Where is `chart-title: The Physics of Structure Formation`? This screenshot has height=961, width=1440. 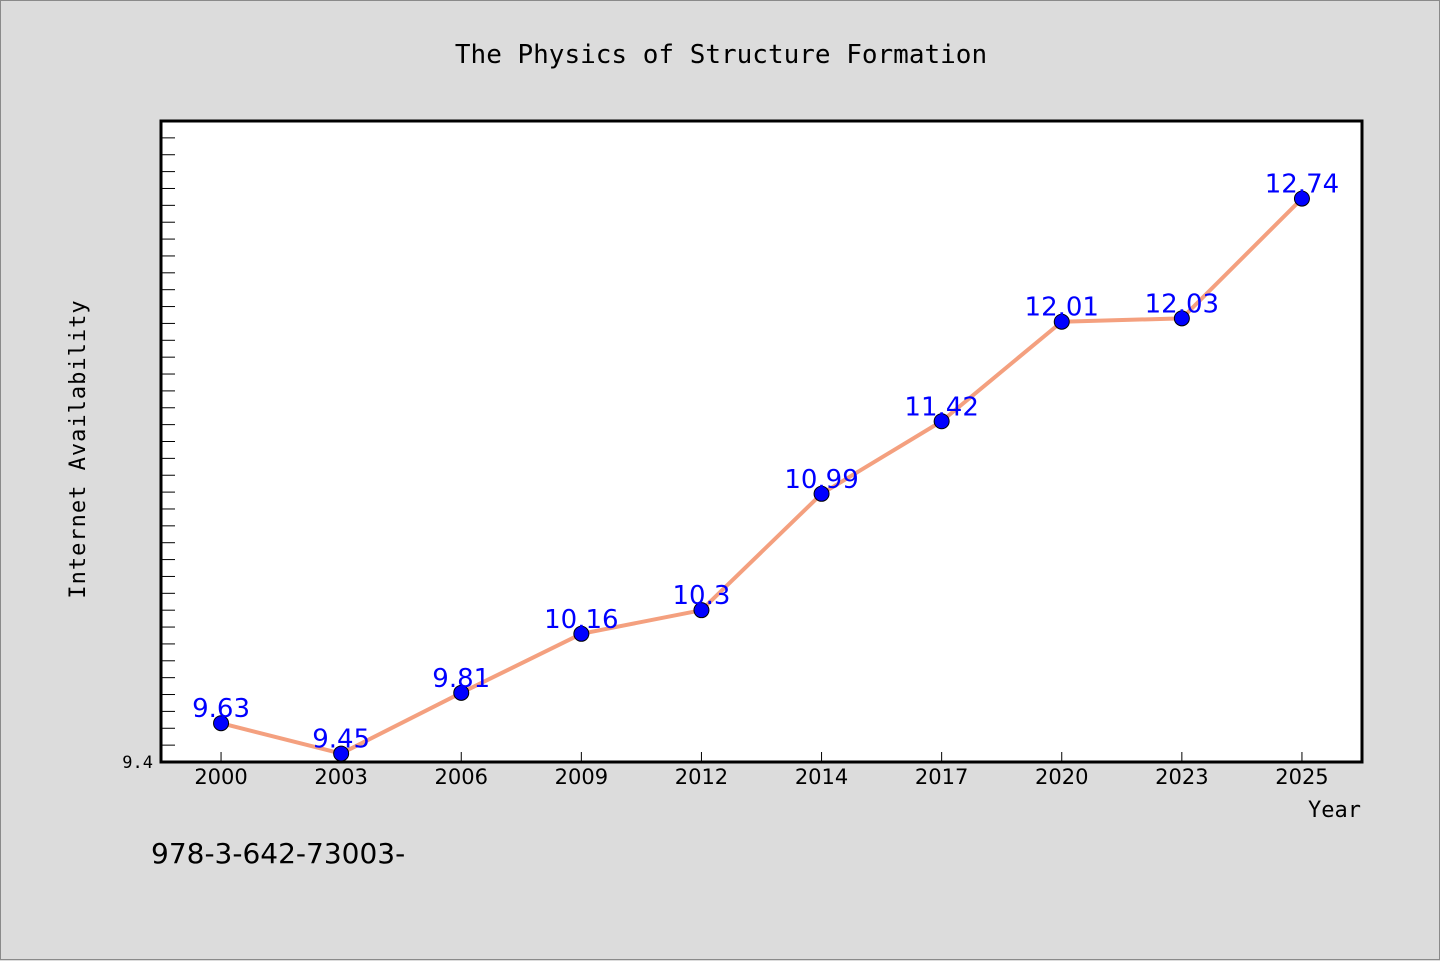 chart-title: The Physics of Structure Formation is located at coordinates (721, 55).